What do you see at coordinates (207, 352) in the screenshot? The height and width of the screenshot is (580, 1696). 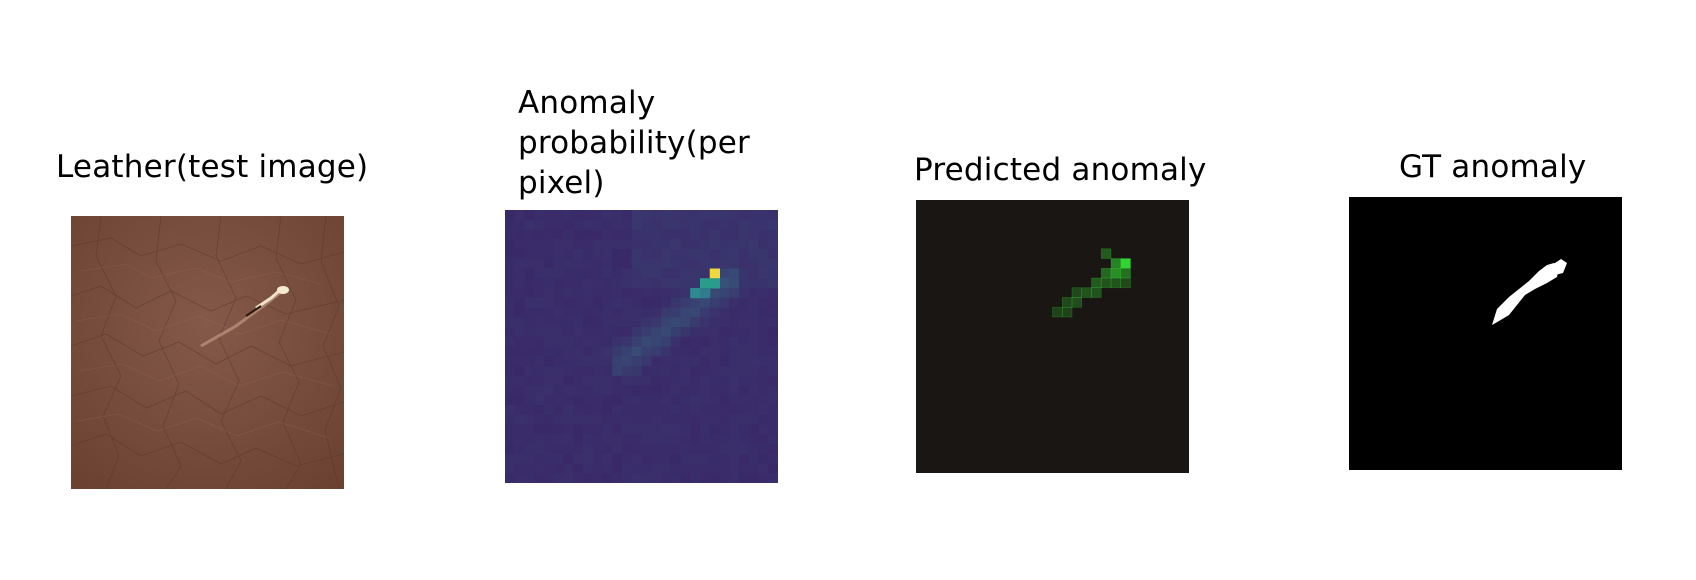 I see `leather-image` at bounding box center [207, 352].